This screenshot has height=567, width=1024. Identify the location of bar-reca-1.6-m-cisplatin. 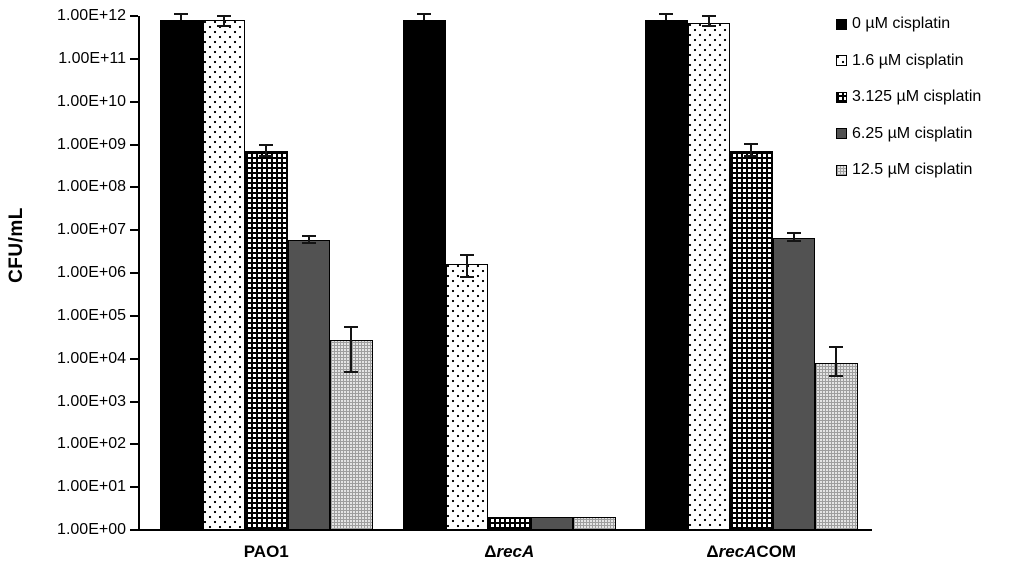
(466, 397).